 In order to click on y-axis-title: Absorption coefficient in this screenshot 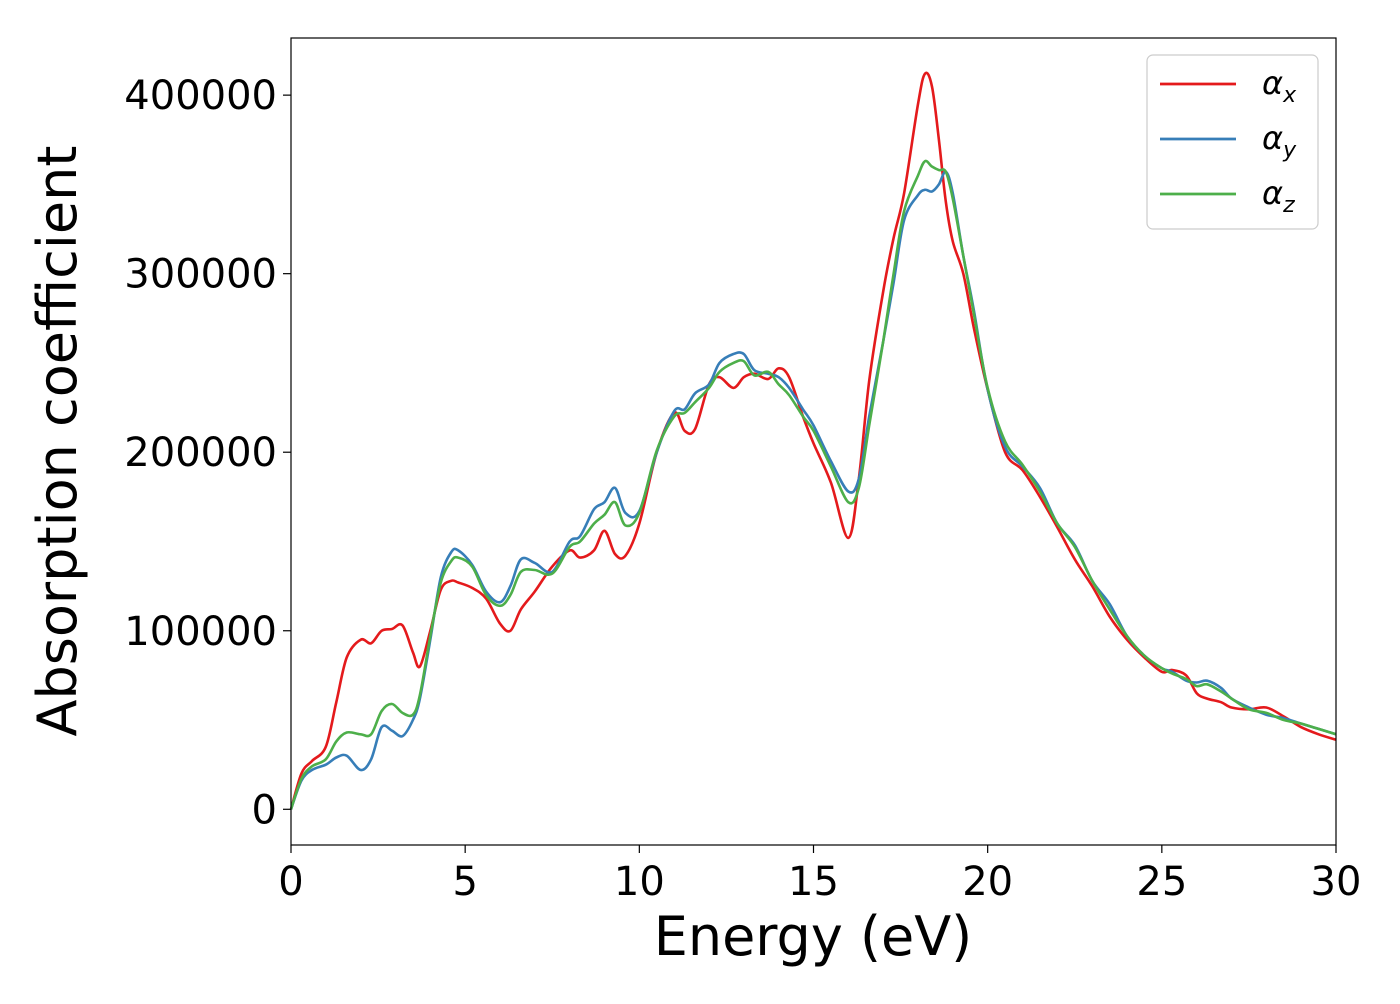, I will do `click(57, 441)`.